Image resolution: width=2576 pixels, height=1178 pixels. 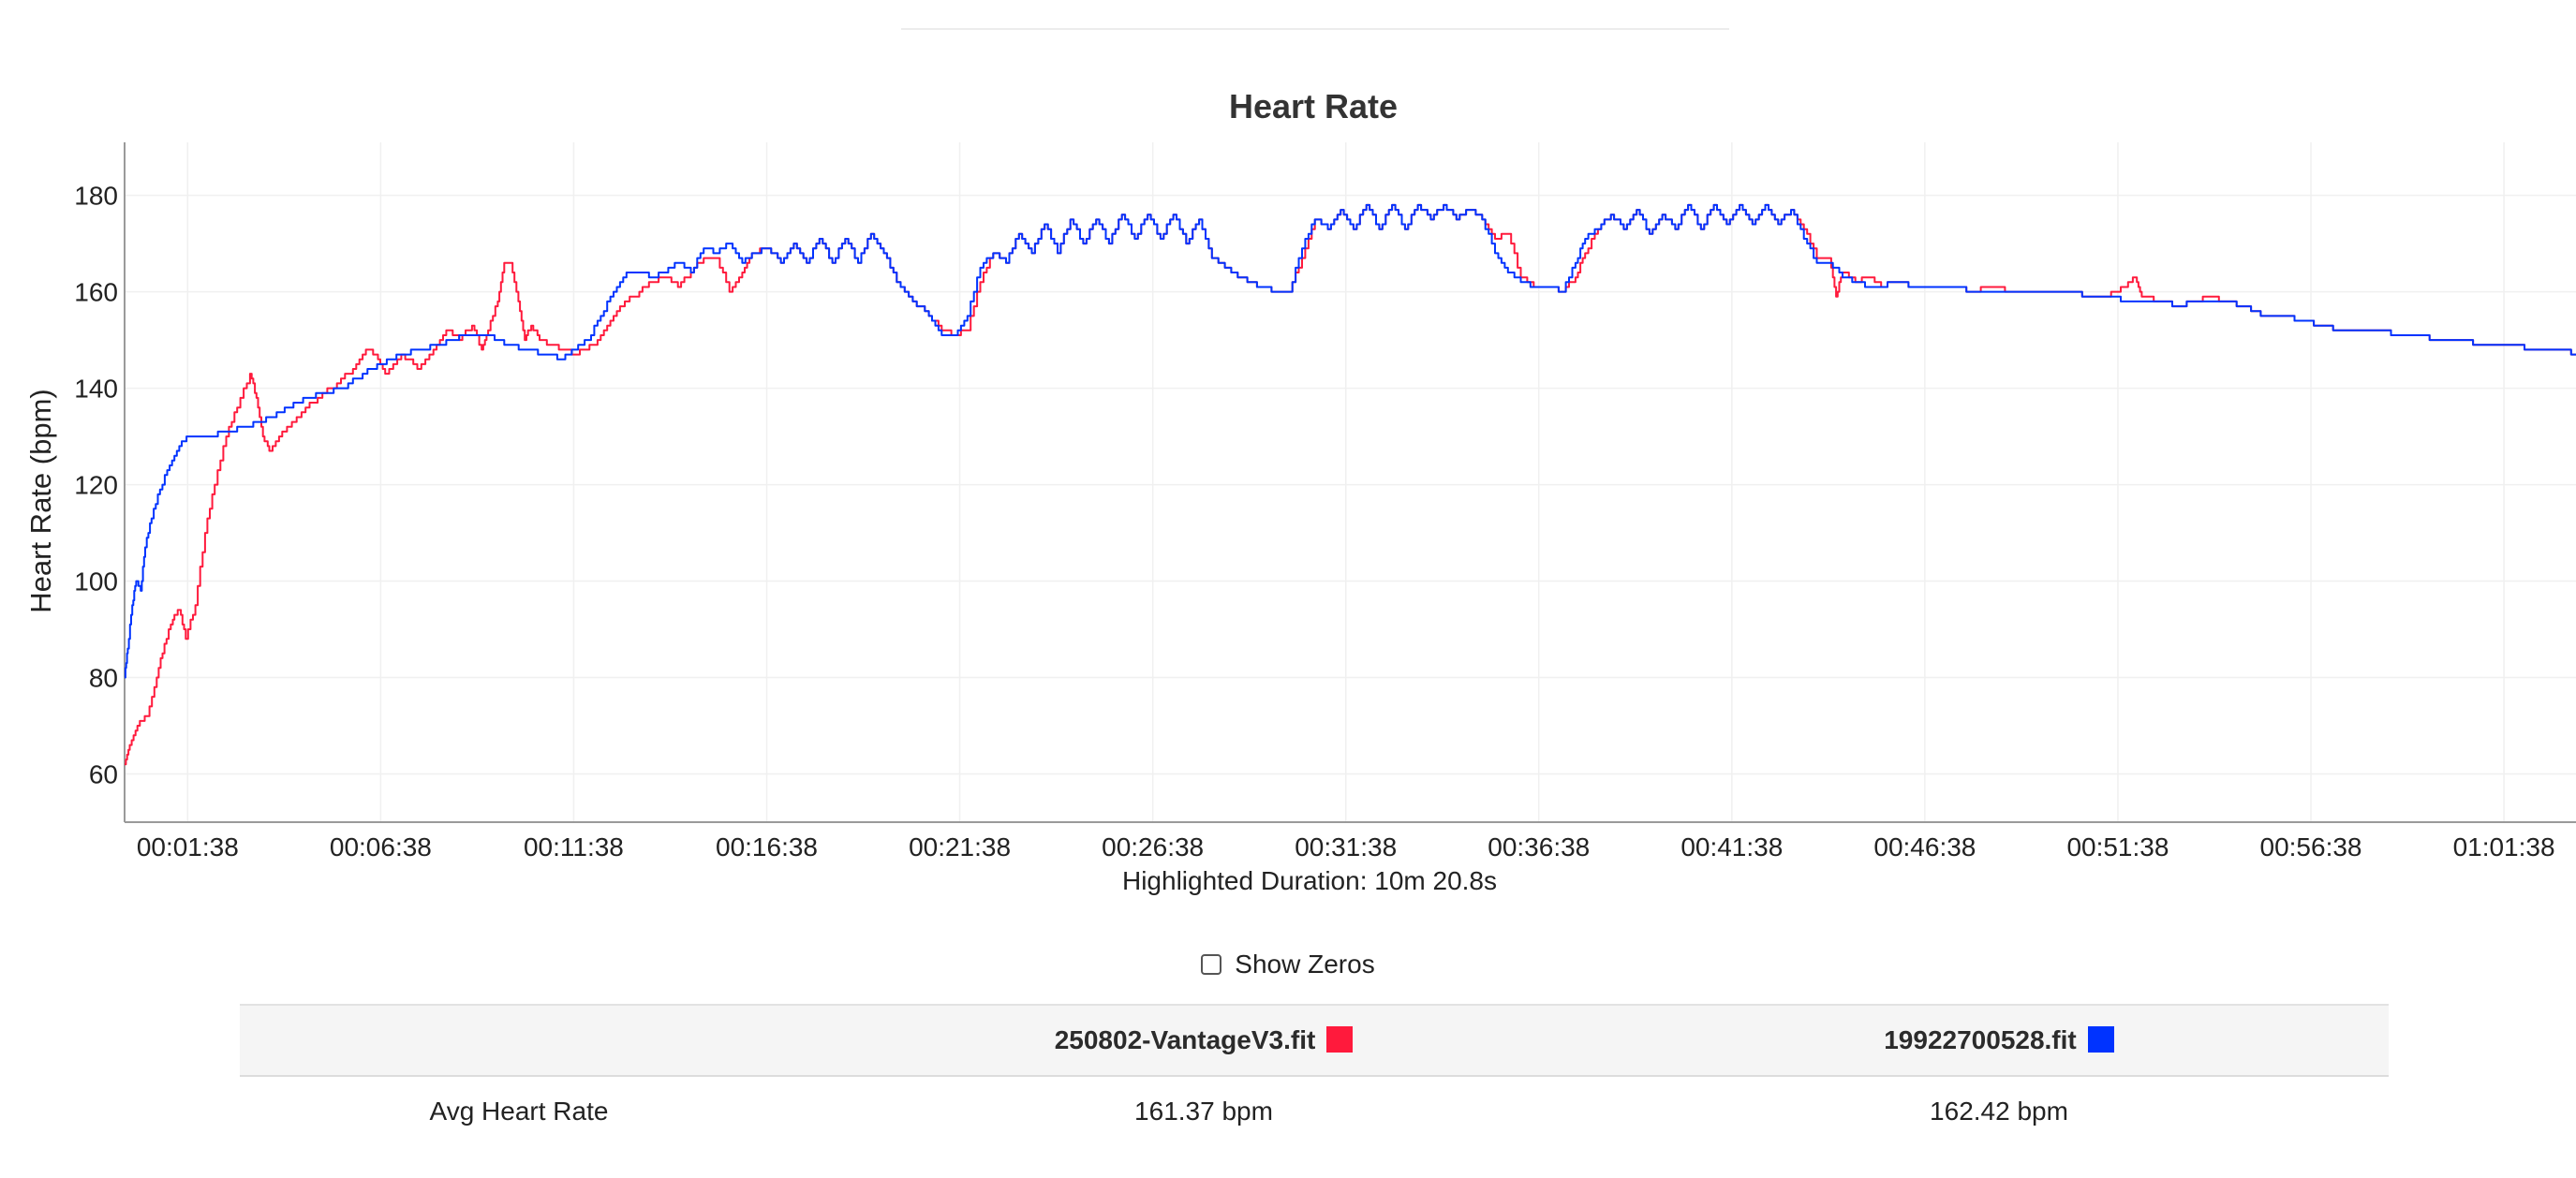 What do you see at coordinates (96, 292) in the screenshot?
I see `y-tick-label: 160` at bounding box center [96, 292].